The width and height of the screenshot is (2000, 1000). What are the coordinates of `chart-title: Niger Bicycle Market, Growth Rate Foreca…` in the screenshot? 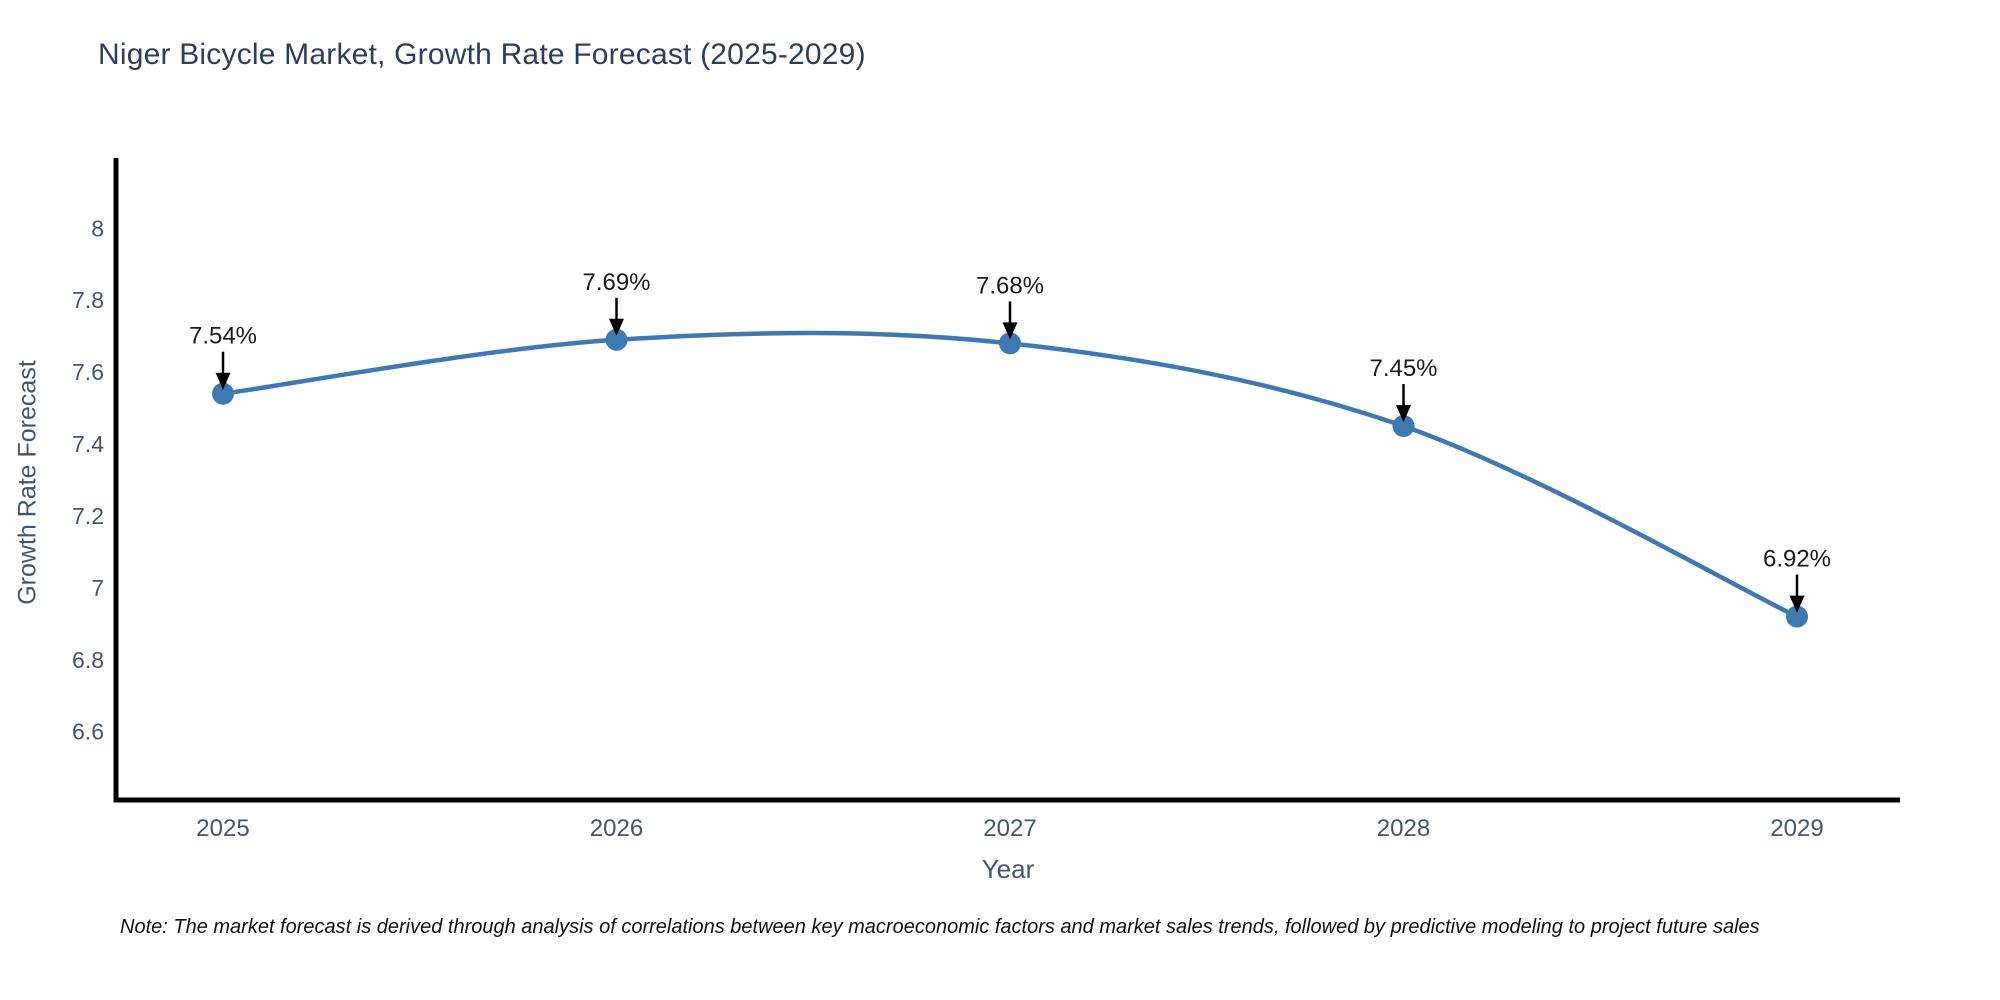 It's located at (482, 54).